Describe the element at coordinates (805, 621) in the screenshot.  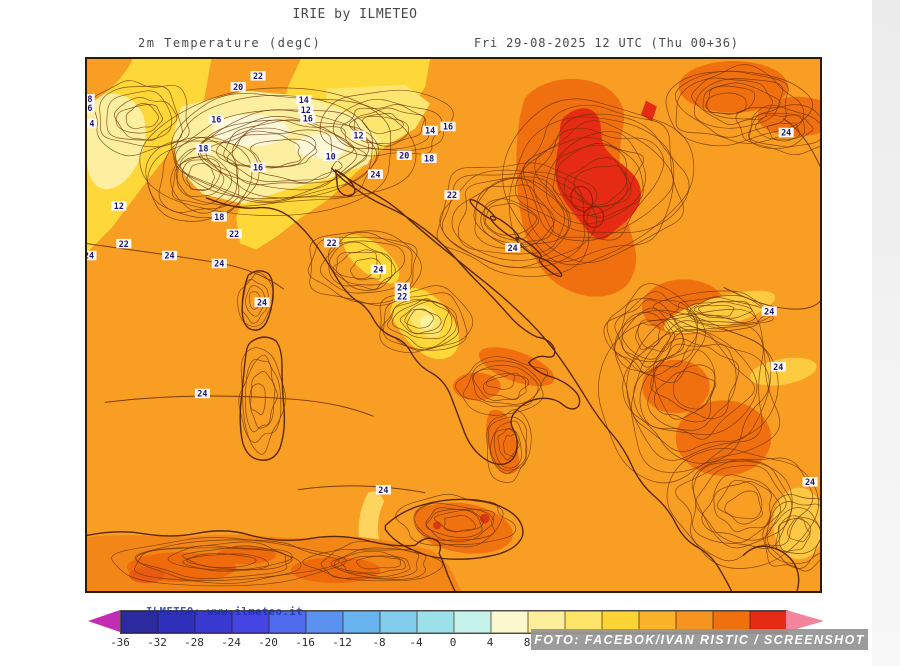
I see `colorbar-arrow-right` at that location.